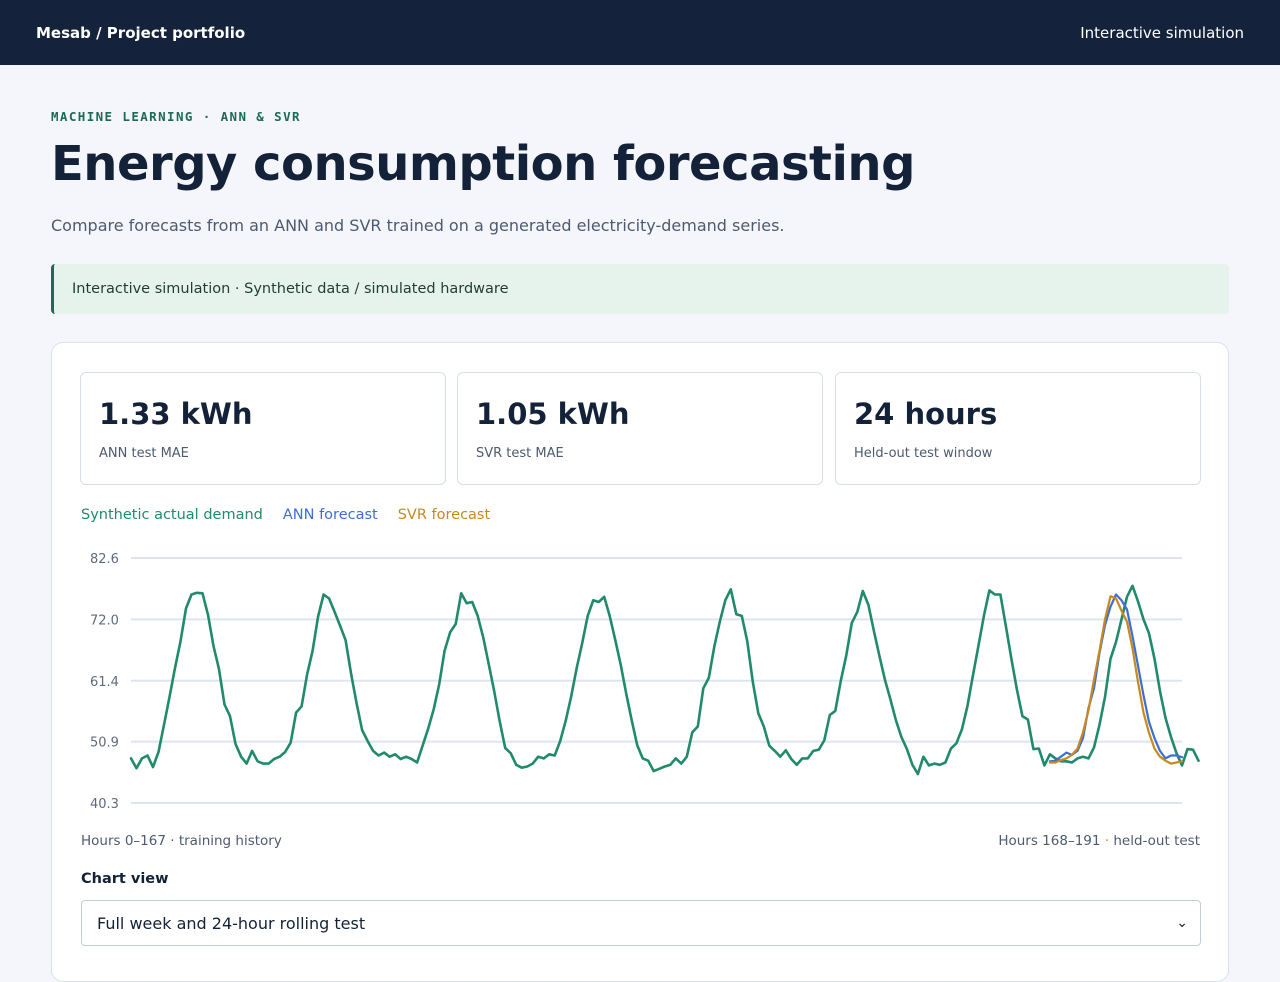 This screenshot has height=982, width=1280. I want to click on stat-value: 24 hours, so click(926, 414).